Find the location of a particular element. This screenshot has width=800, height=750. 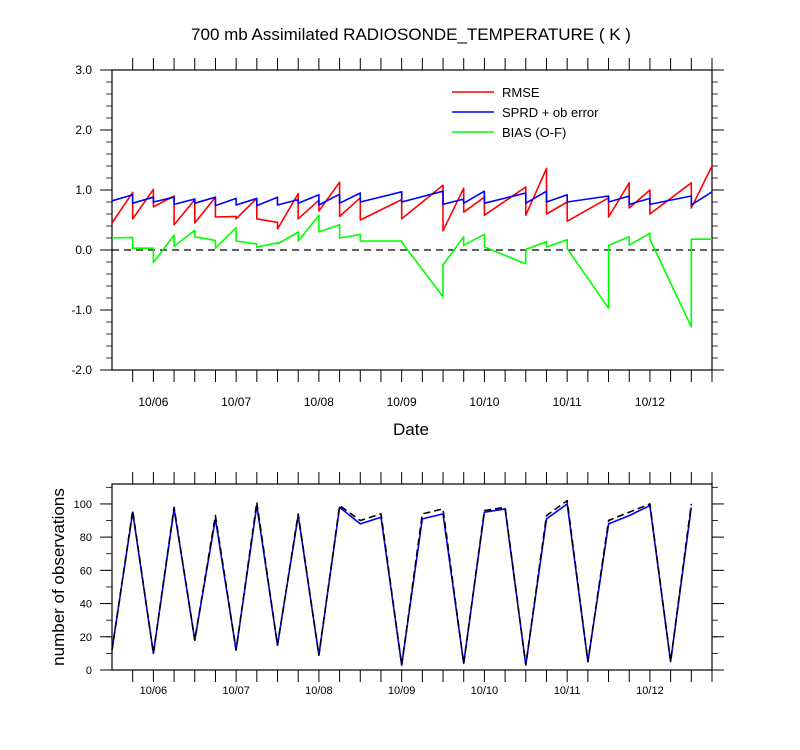

legend-bias-label: BIAS (O-F) is located at coordinates (534, 132).